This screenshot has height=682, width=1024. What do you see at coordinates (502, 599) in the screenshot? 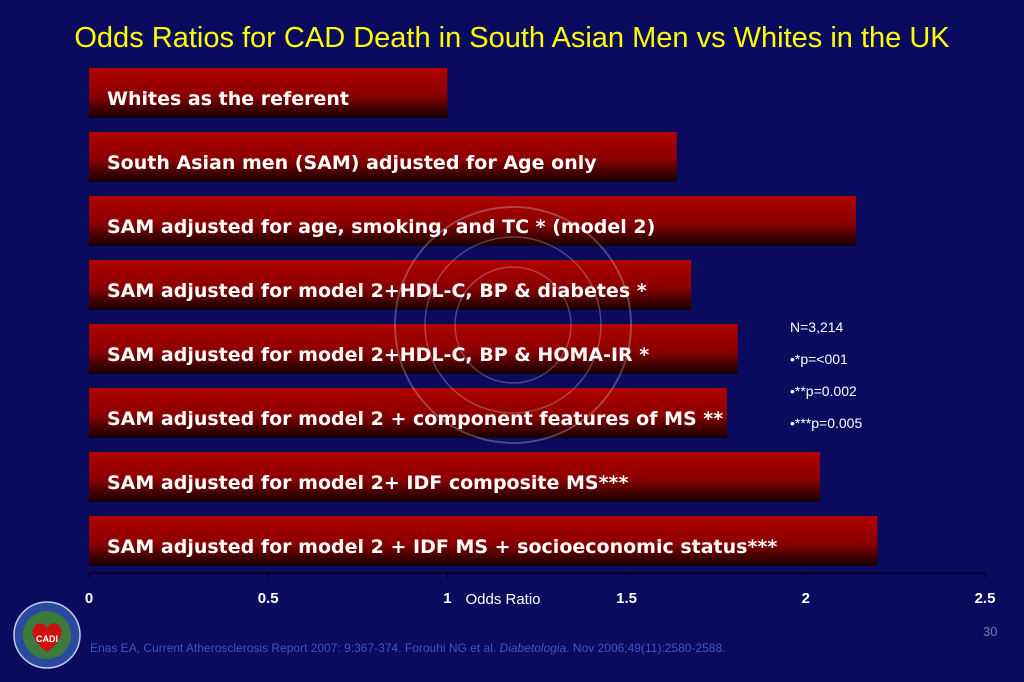
I see `x-axis-title: Odds Ratio` at bounding box center [502, 599].